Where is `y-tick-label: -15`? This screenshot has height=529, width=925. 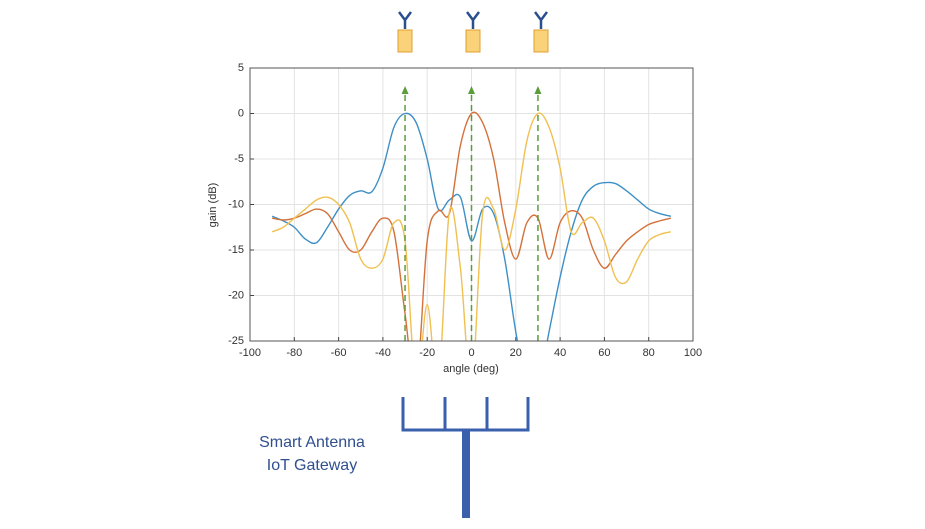 y-tick-label: -15 is located at coordinates (236, 250).